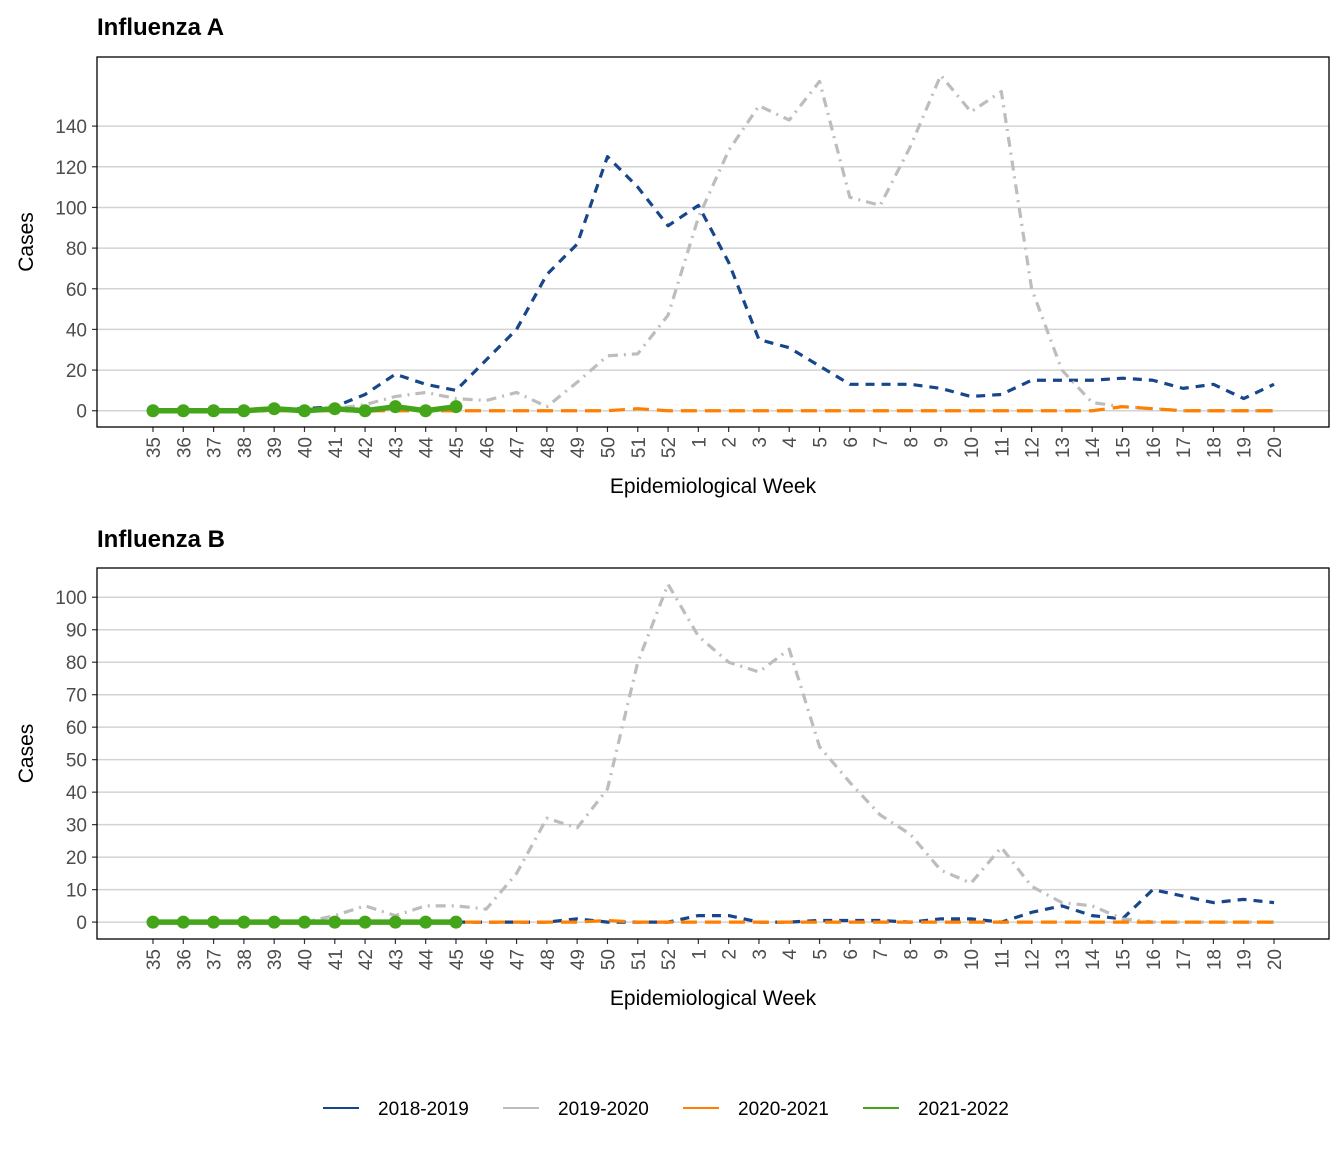 This screenshot has height=1152, width=1344. What do you see at coordinates (783, 1109) in the screenshot?
I see `legend-label: 2020-2021` at bounding box center [783, 1109].